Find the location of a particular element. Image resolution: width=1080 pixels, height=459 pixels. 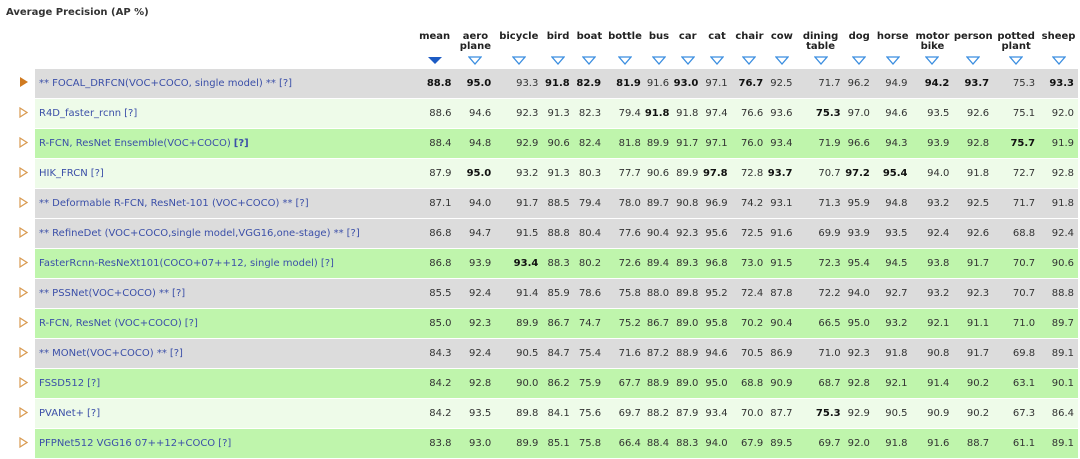

method-name-label: R-FCN, ResNet (VOC+COCO) is located at coordinates (110, 323).